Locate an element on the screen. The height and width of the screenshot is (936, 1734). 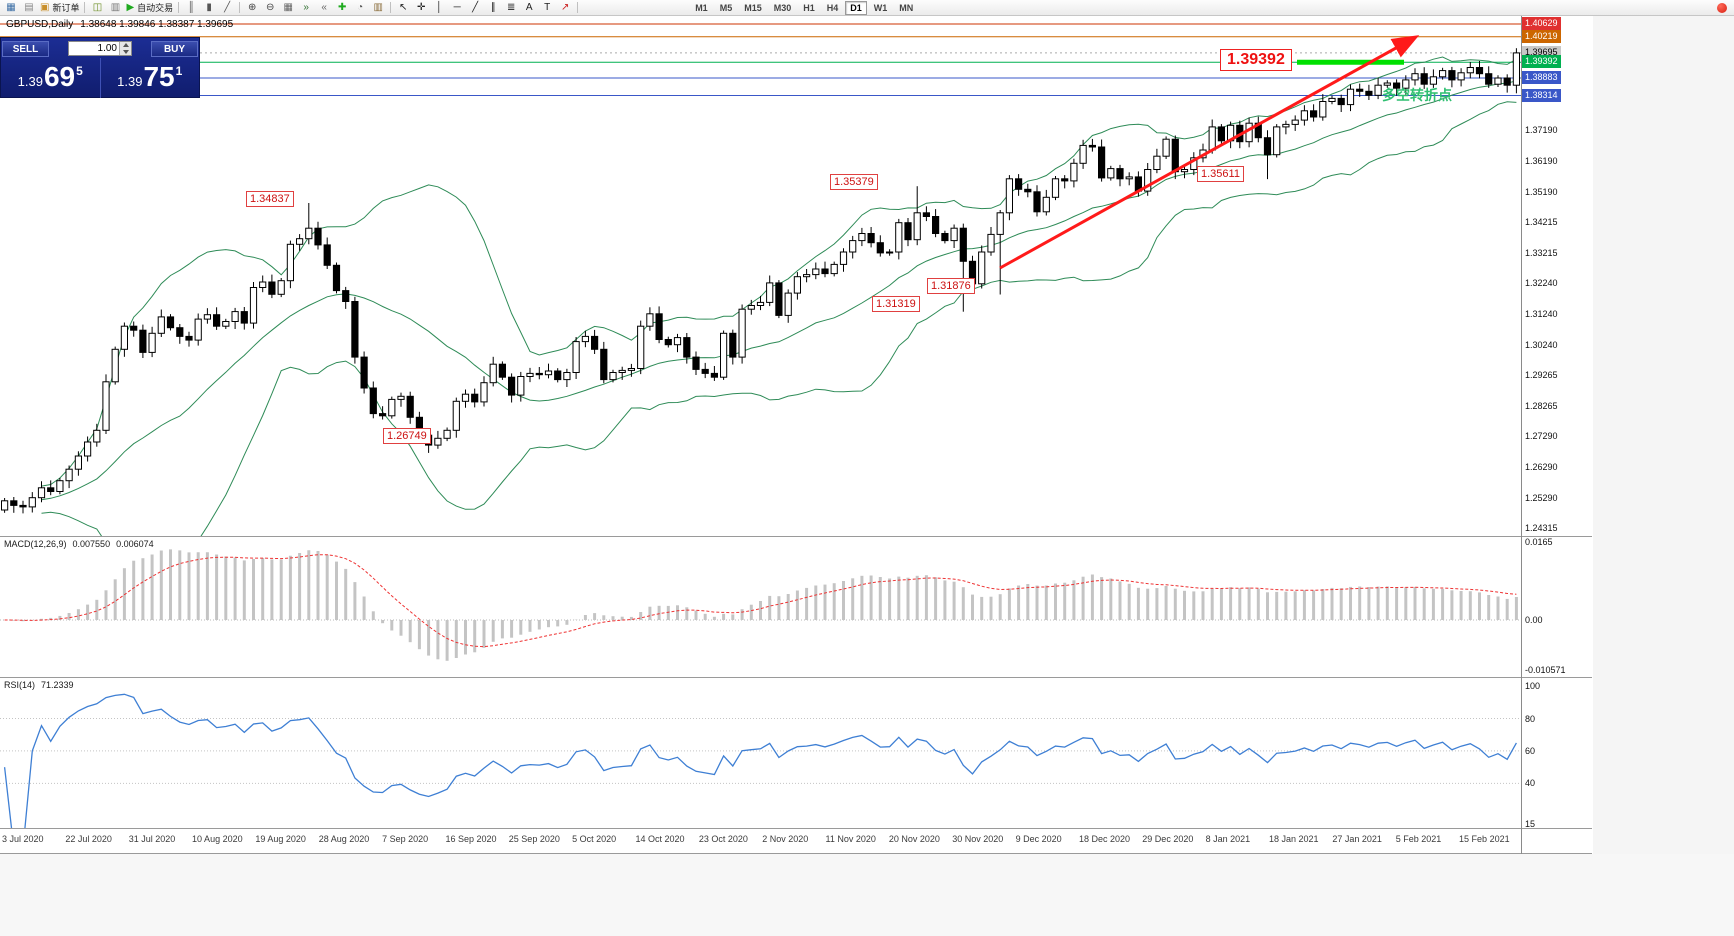
price-callout: 1.39392 is located at coordinates (1256, 60).